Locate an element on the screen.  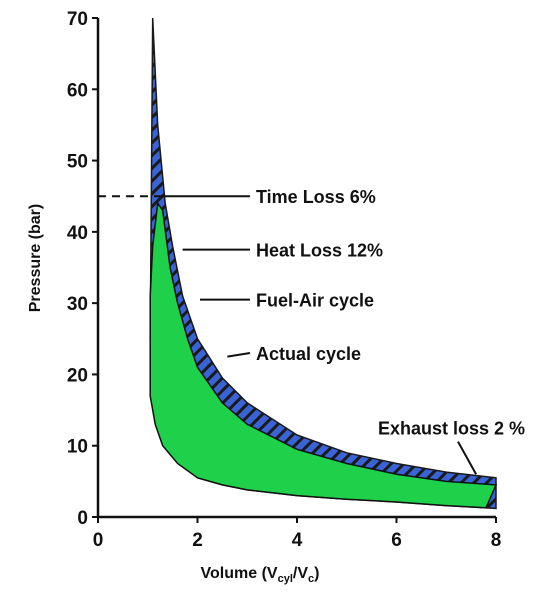
x-tick-label: 0 is located at coordinates (98, 540).